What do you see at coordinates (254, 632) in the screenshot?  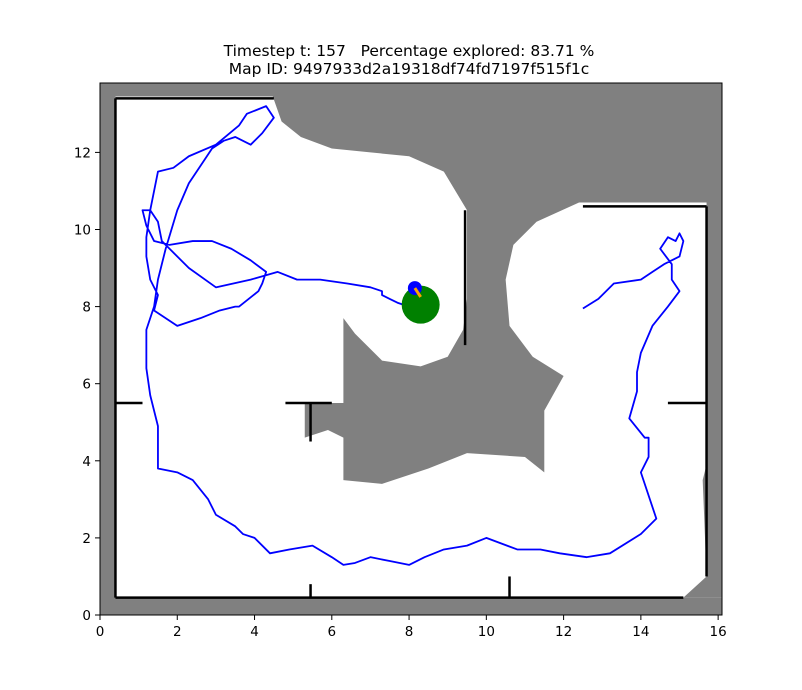 I see `x-tick-label: 4` at bounding box center [254, 632].